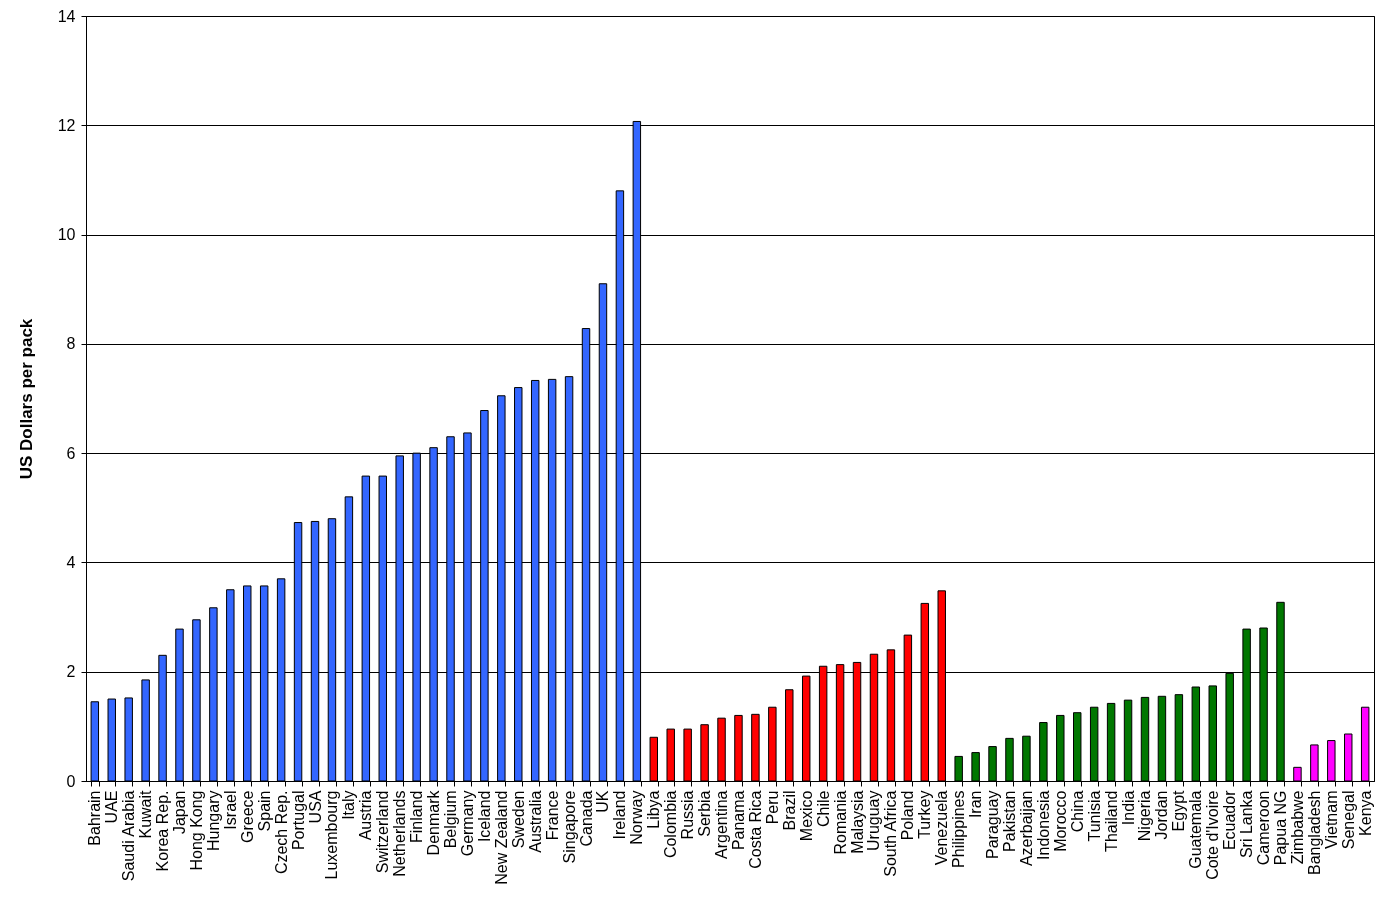 This screenshot has width=1378, height=920. Describe the element at coordinates (1026, 828) in the screenshot. I see `x-tick-label: Azerbaijan` at that location.